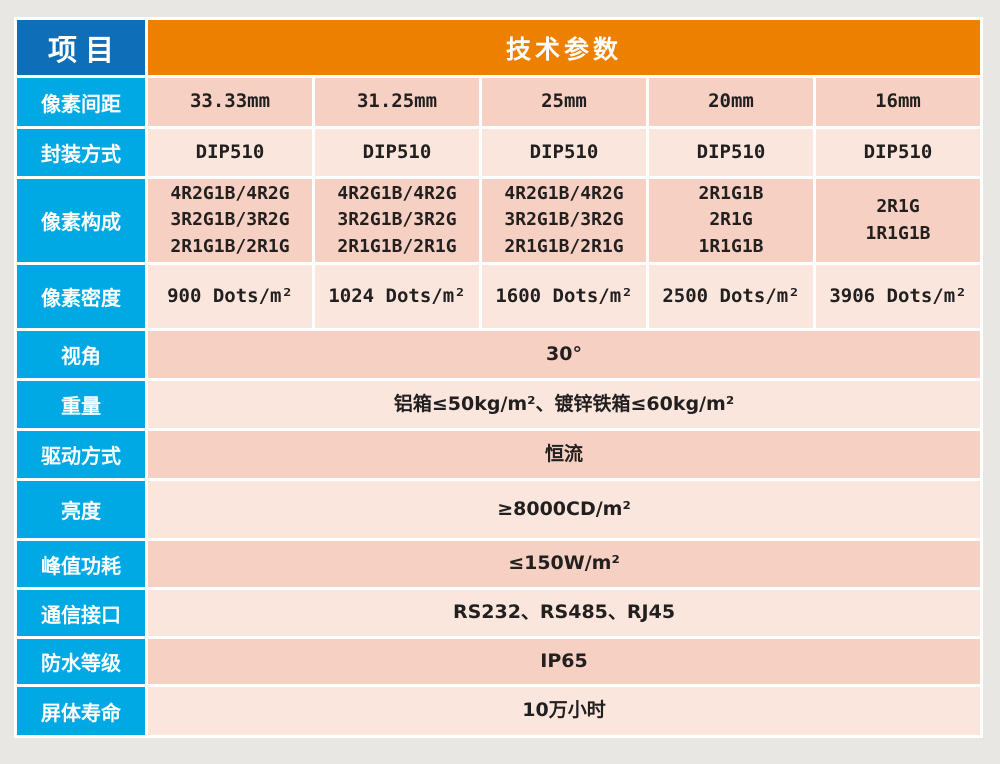 This screenshot has width=1000, height=764. What do you see at coordinates (230, 296) in the screenshot?
I see `pixel-density-value: 900 Dots/m²` at bounding box center [230, 296].